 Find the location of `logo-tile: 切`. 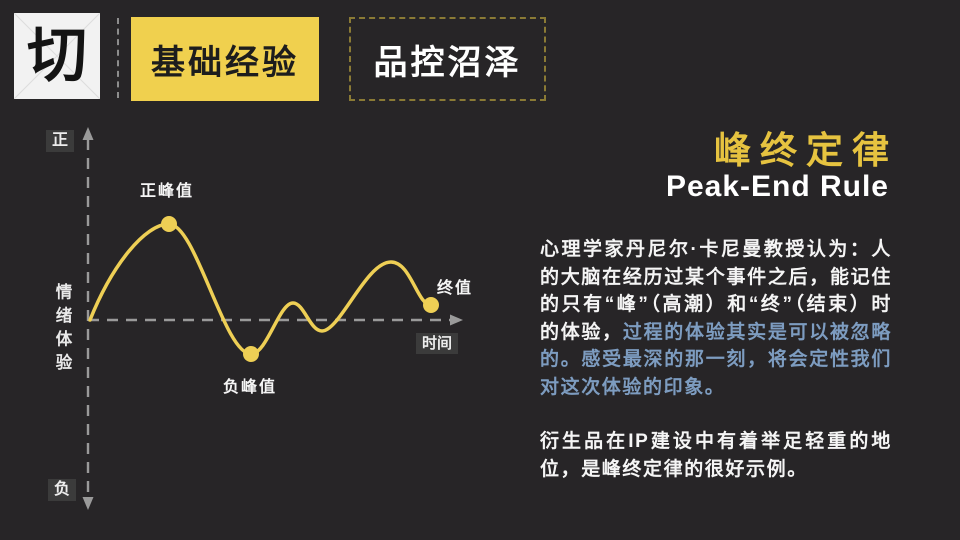

logo-tile: 切 is located at coordinates (57, 56).